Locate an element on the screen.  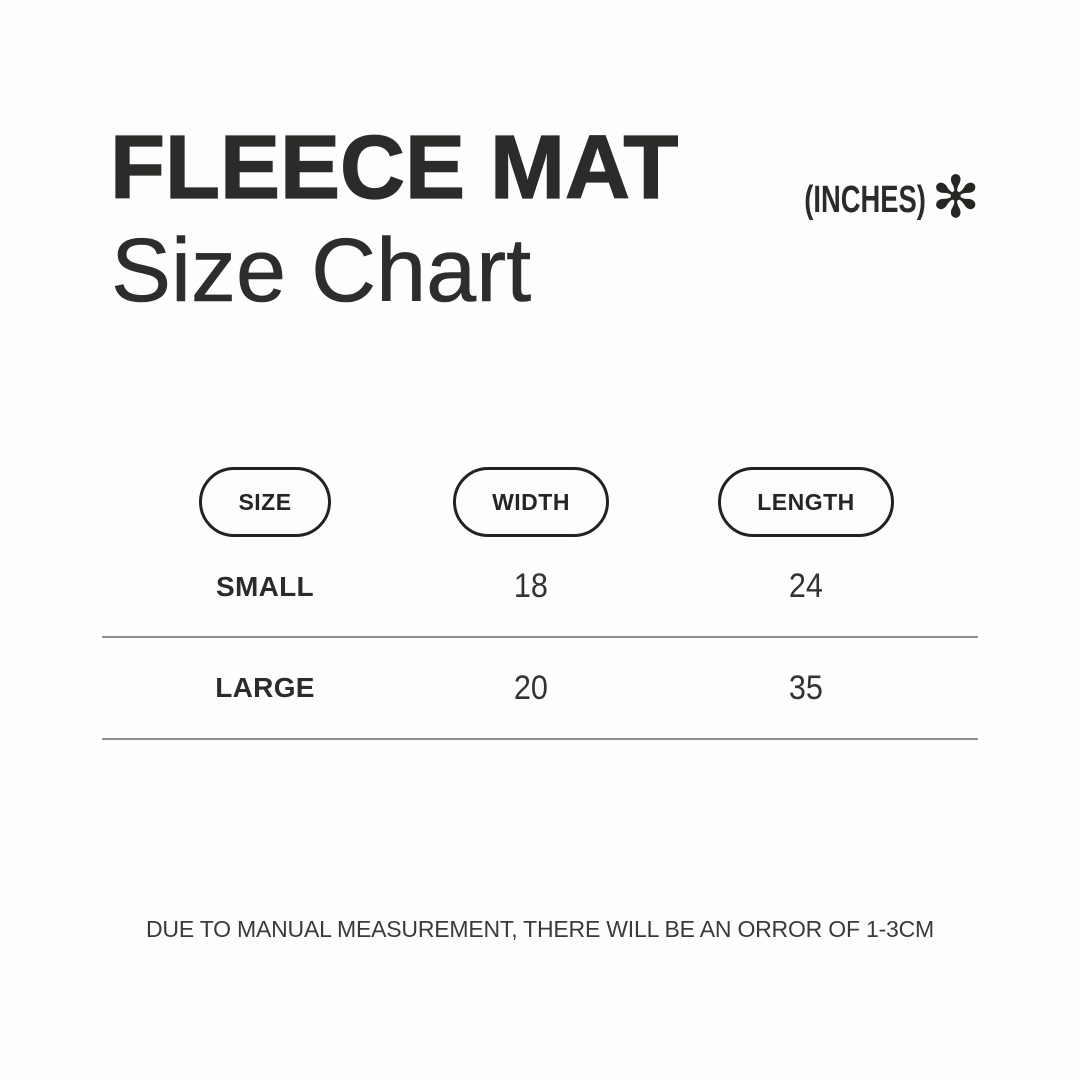
page-title-product: FLEECE MAT is located at coordinates (394, 168).